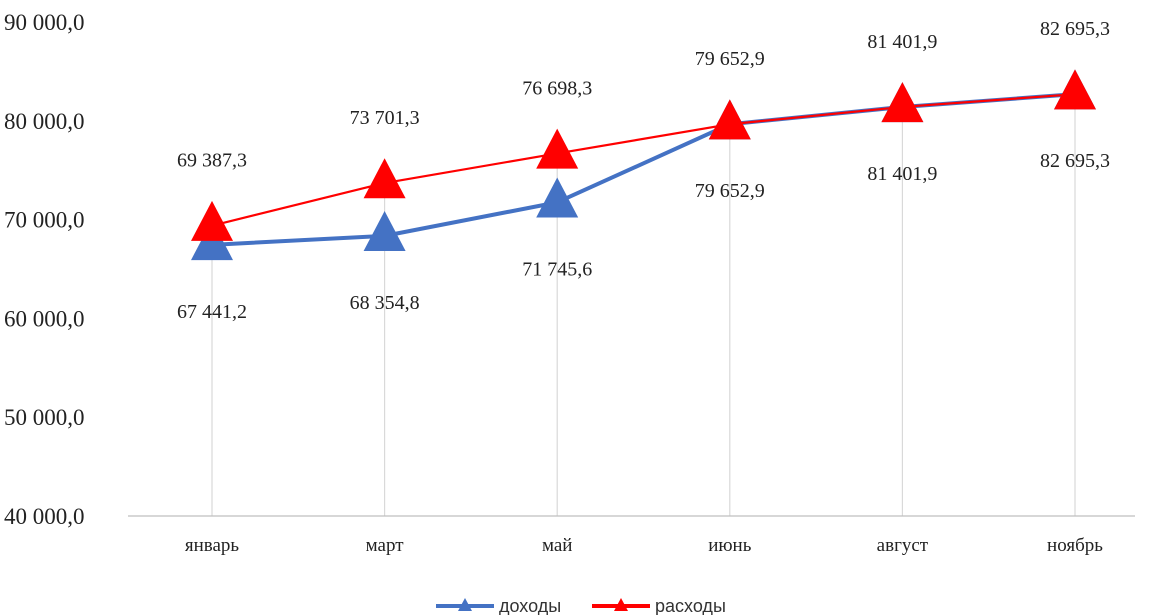 The height and width of the screenshot is (615, 1150). I want to click on x-tick-label: июнь, so click(730, 545).